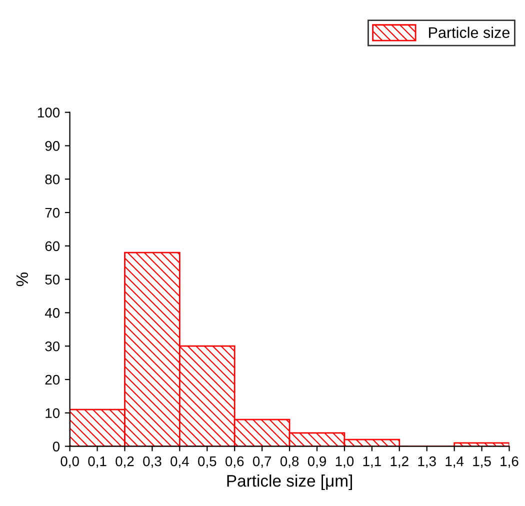  What do you see at coordinates (345, 462) in the screenshot?
I see `x-tick-label: 1,0` at bounding box center [345, 462].